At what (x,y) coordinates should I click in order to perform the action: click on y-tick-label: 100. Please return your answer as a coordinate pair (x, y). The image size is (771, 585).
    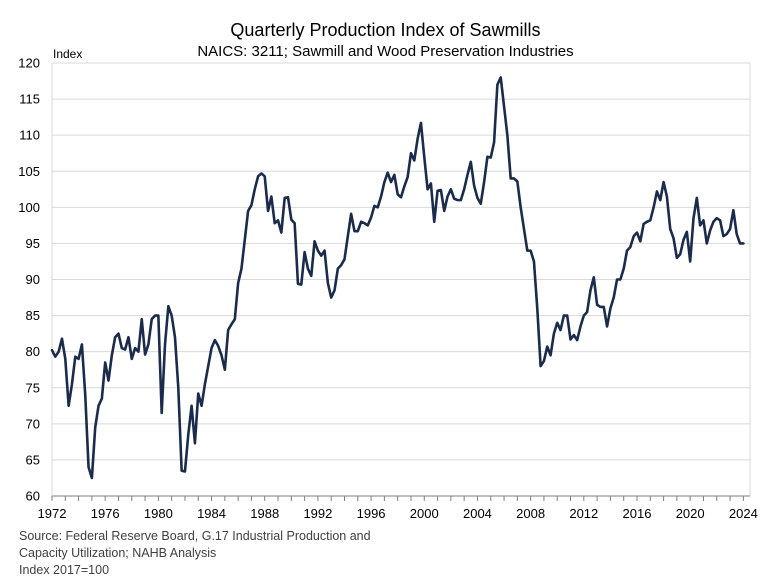
    Looking at the image, I should click on (29, 207).